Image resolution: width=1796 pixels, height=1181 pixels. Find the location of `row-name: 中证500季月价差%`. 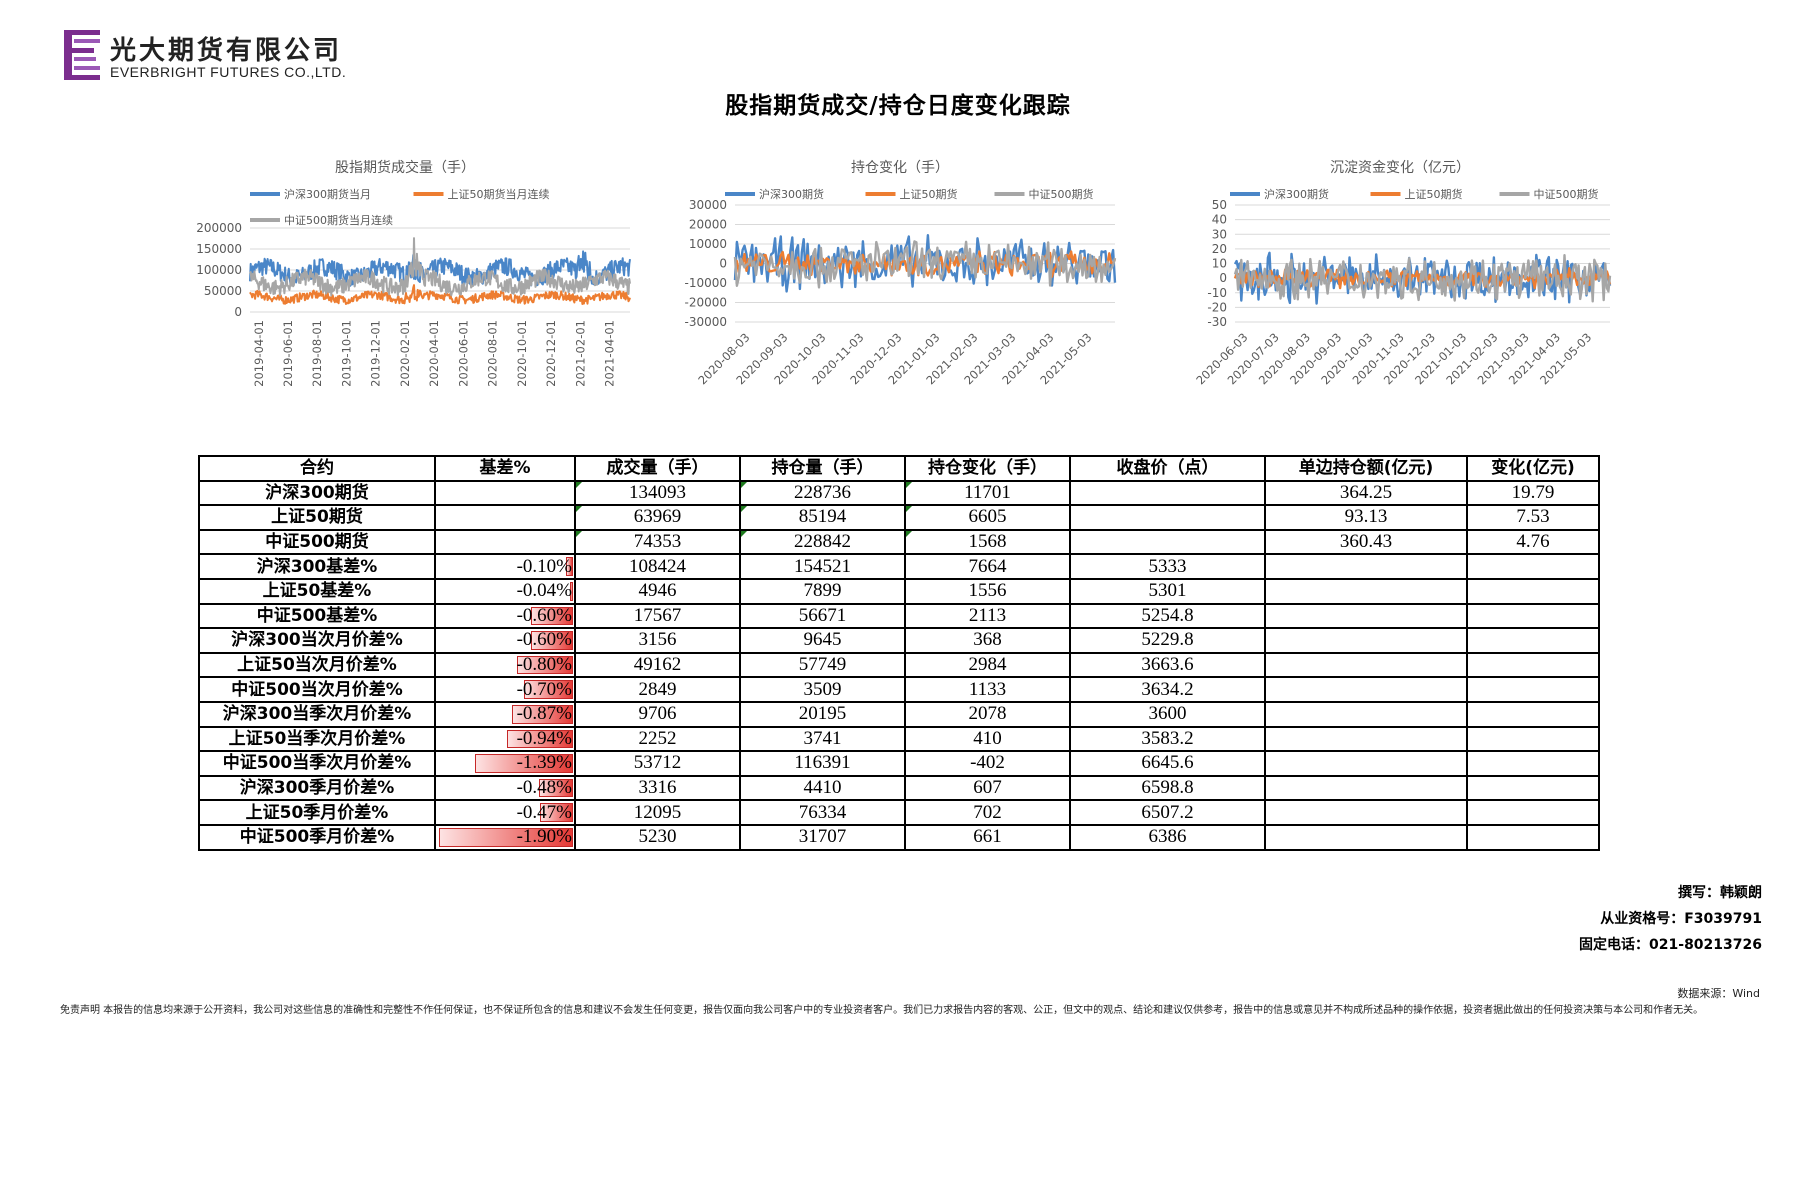

row-name: 中证500季月价差% is located at coordinates (317, 837).